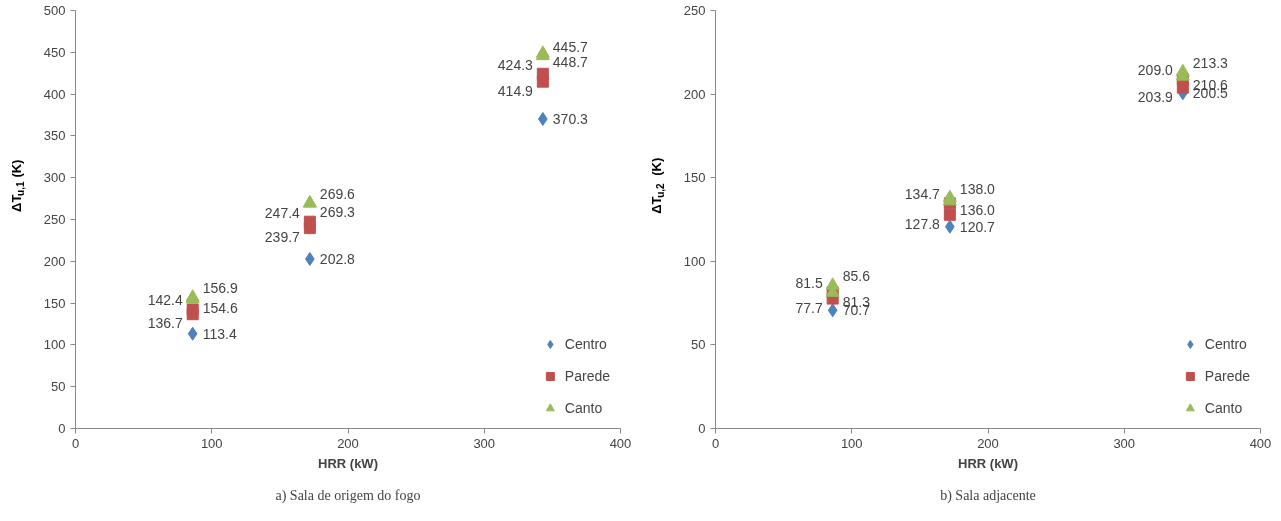 This screenshot has height=521, width=1281. Describe the element at coordinates (977, 210) in the screenshot. I see `data-label: 136.0` at that location.